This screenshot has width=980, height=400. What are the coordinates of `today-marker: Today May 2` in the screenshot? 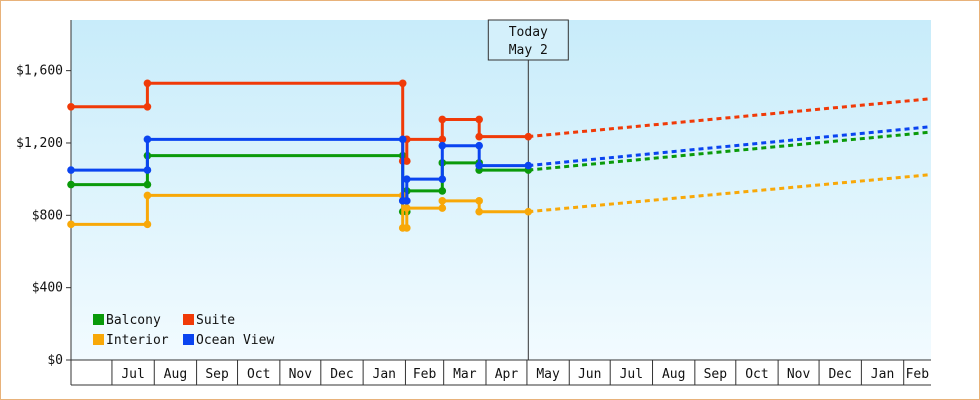 It's located at (528, 189).